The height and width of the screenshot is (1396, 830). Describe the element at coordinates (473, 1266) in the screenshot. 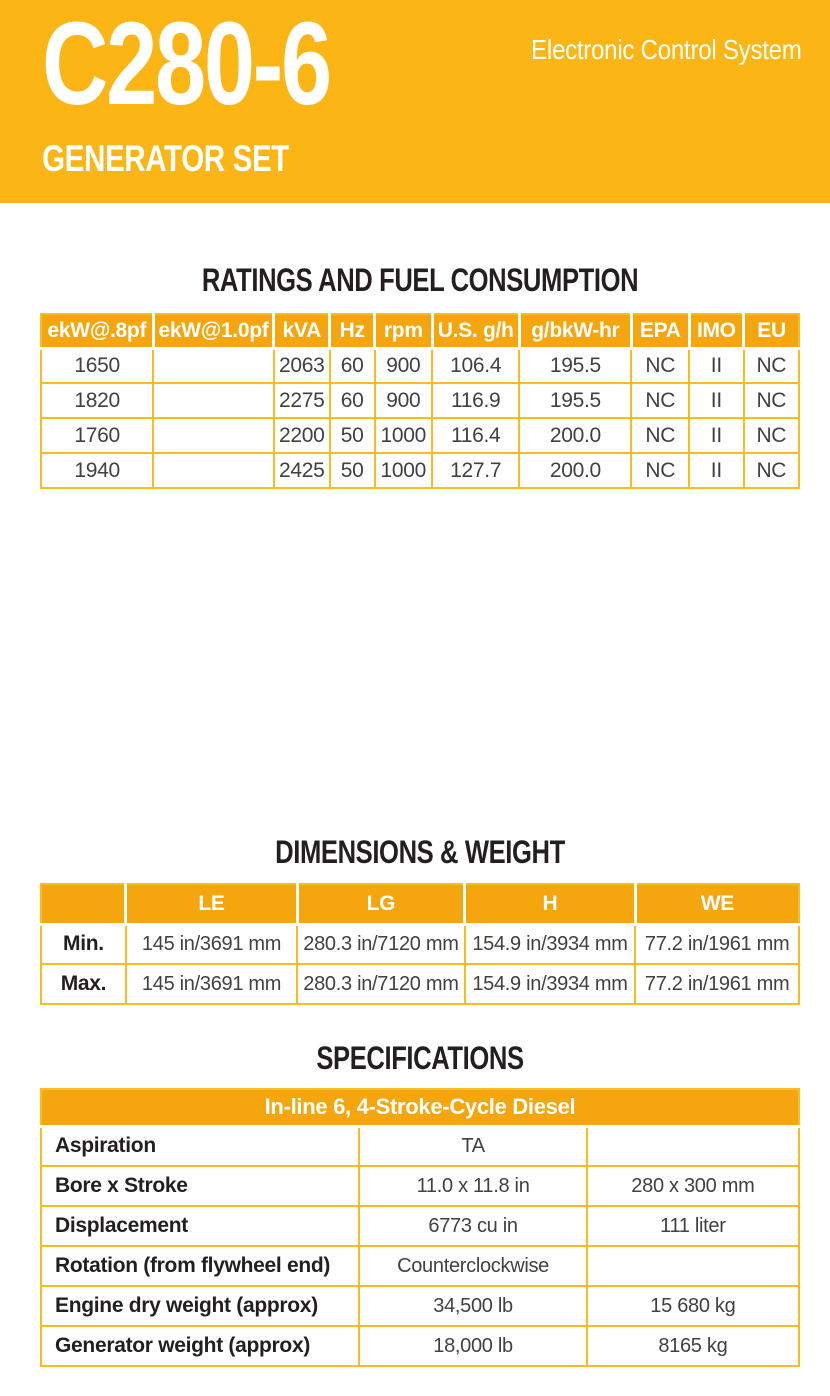

I see `spec-value-imperial: Counterclockwise` at that location.